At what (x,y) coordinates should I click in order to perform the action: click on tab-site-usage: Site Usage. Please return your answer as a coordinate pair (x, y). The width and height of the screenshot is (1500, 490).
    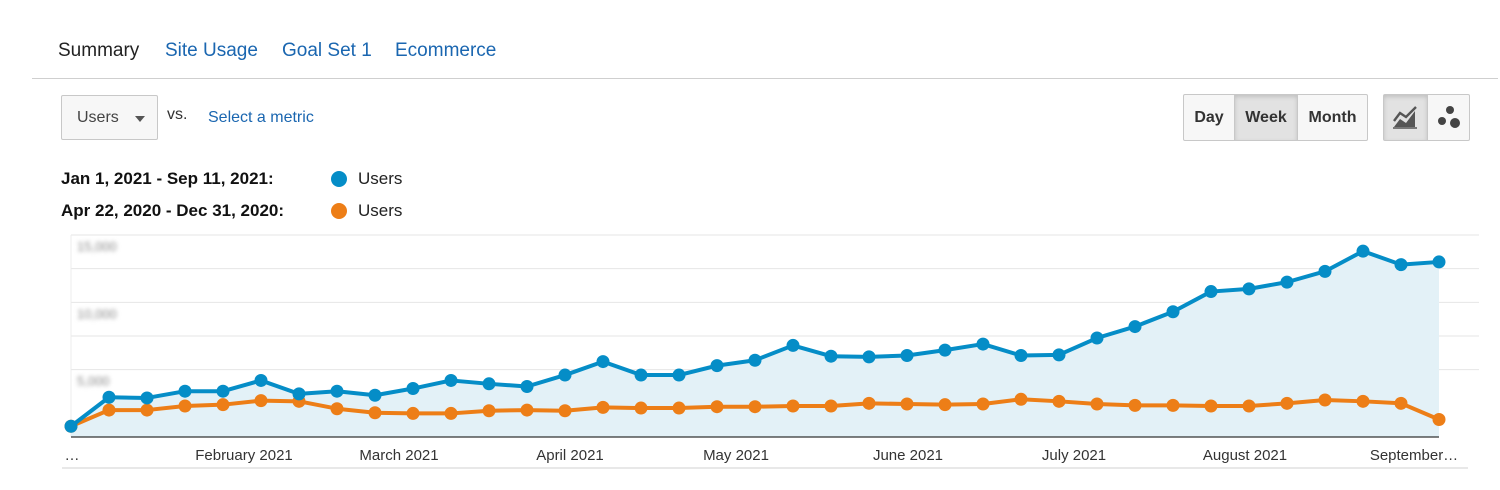
    Looking at the image, I should click on (211, 50).